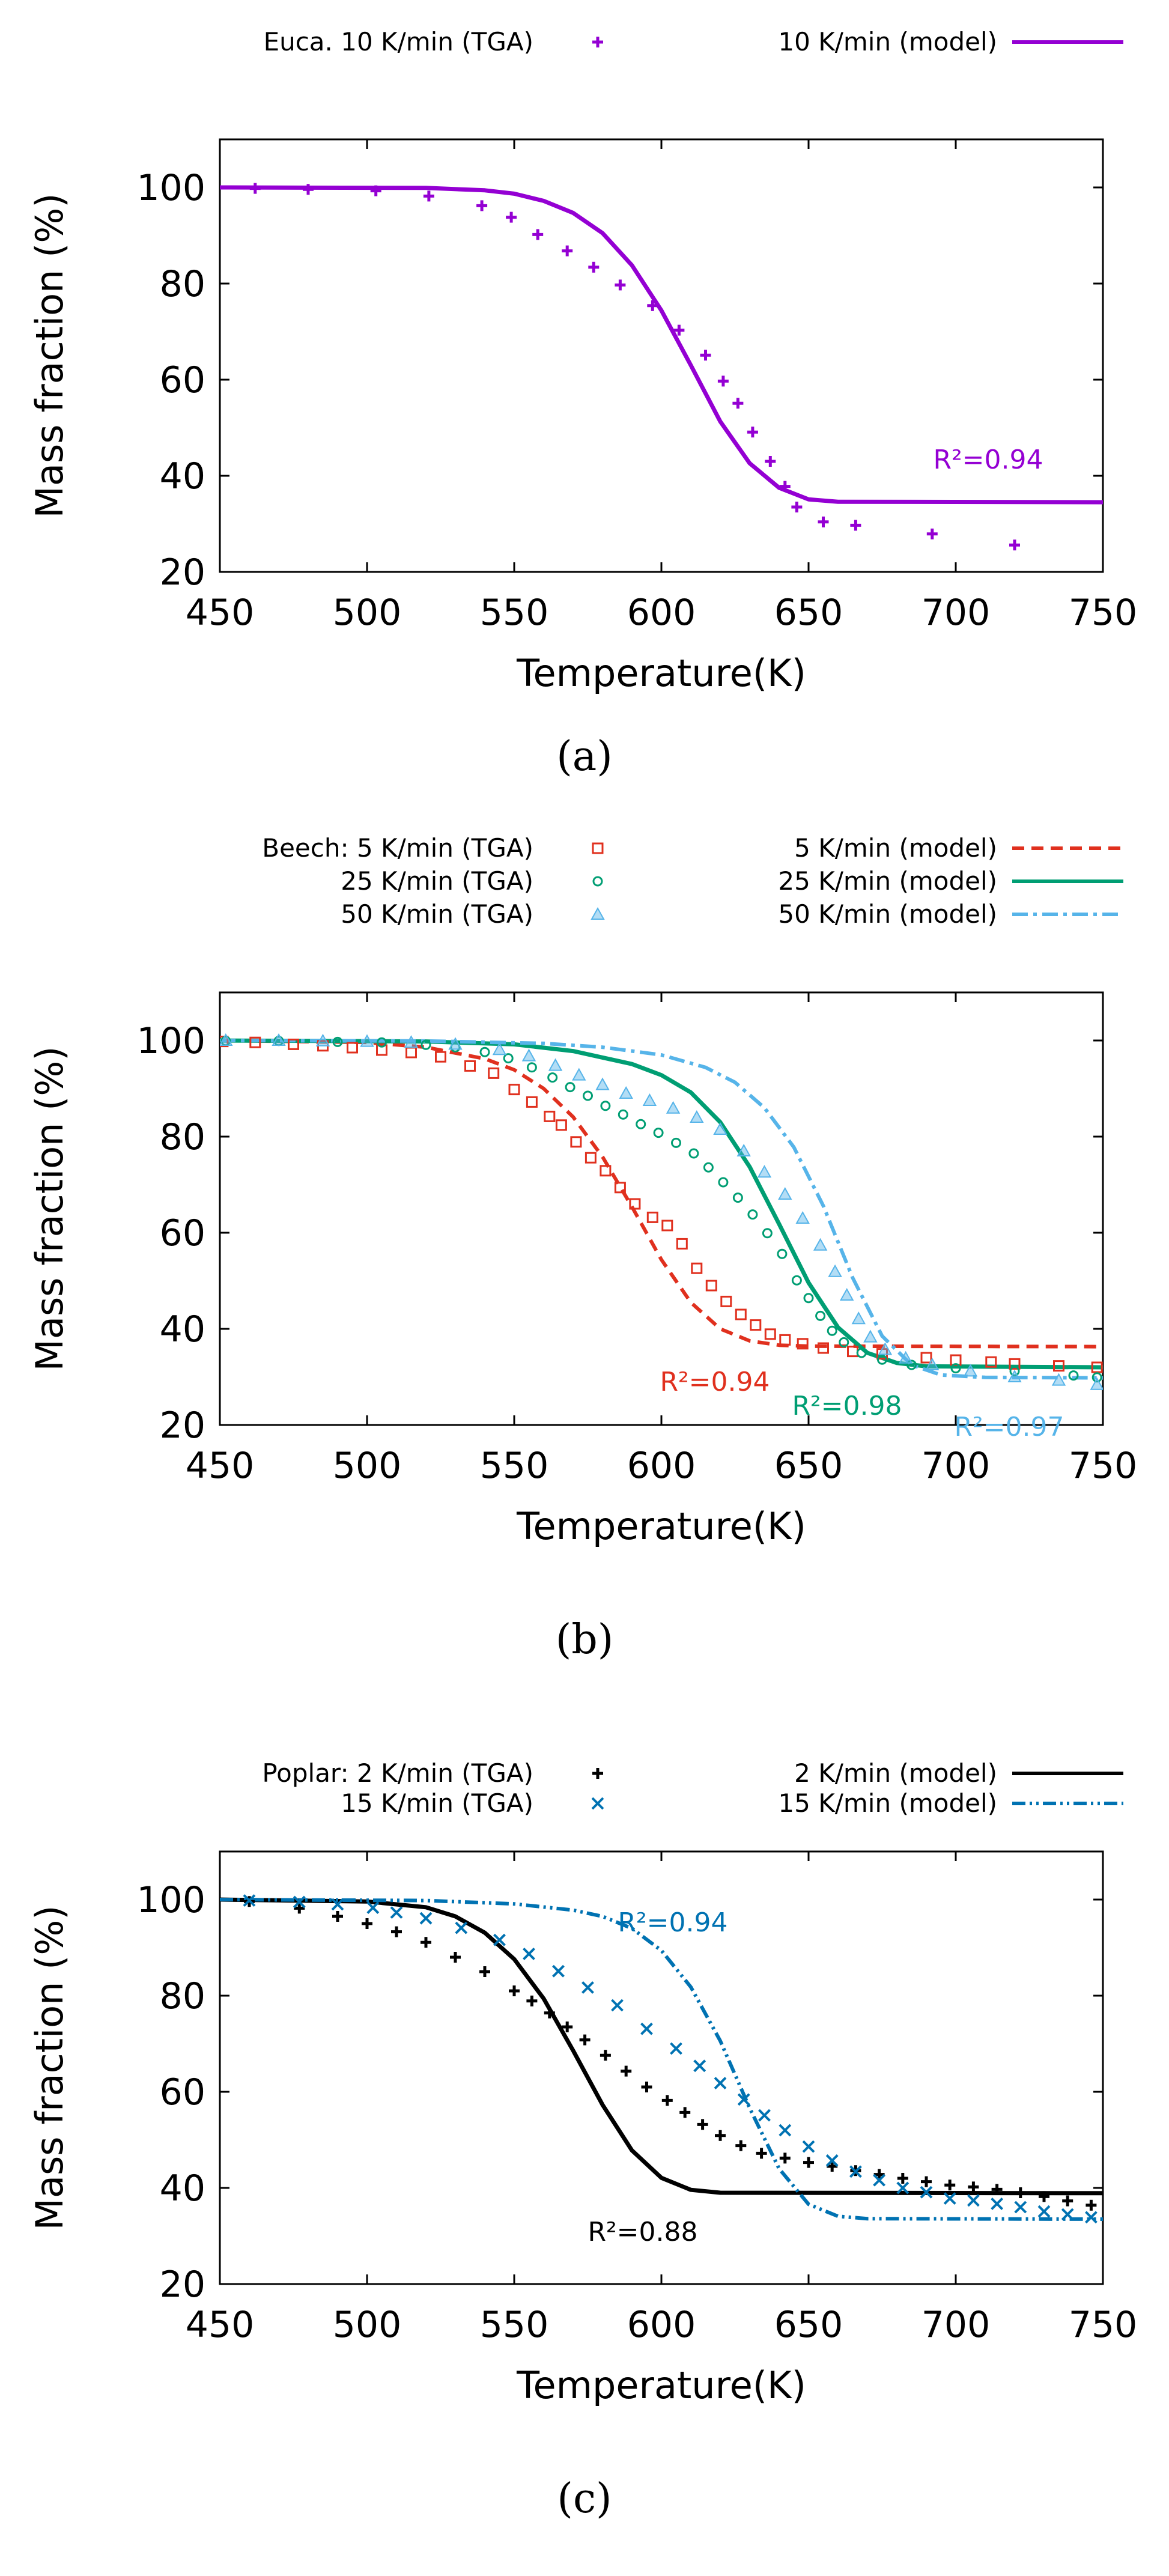 This screenshot has height=2576, width=1169. What do you see at coordinates (888, 1803) in the screenshot?
I see `legend-entry-label: 15 K/min (model)` at bounding box center [888, 1803].